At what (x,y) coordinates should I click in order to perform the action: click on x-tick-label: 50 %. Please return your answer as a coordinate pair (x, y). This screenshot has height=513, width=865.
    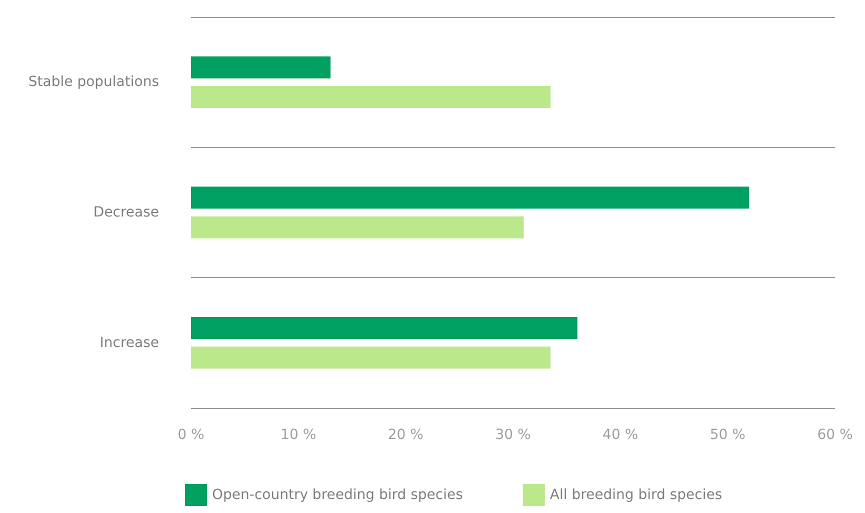
    Looking at the image, I should click on (728, 435).